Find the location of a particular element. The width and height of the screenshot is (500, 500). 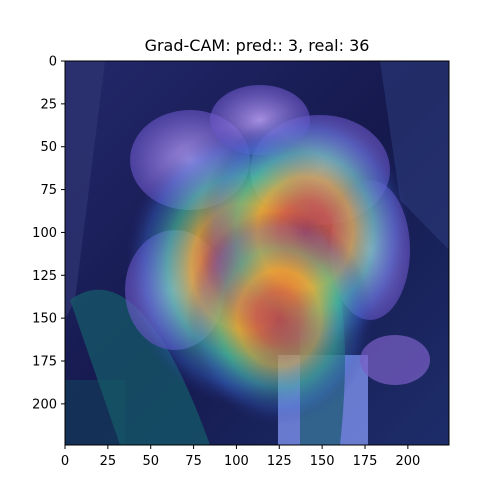

x-tick-label: 50 is located at coordinates (150, 461).